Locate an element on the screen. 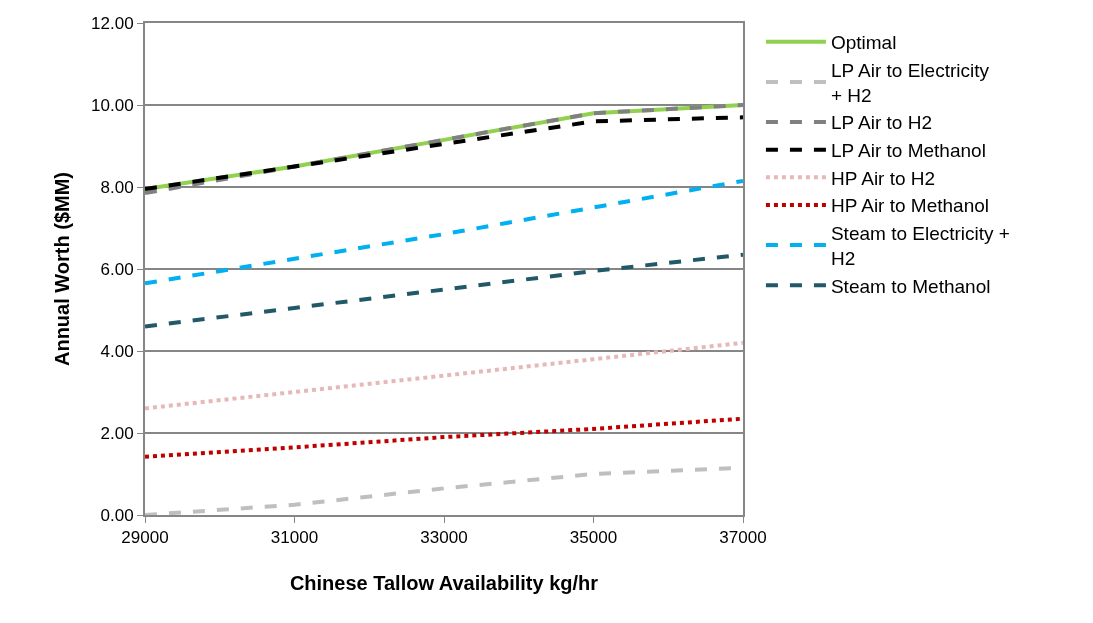 The height and width of the screenshot is (623, 1093). legend-label: Steam to Electricity + H2 is located at coordinates (920, 246).